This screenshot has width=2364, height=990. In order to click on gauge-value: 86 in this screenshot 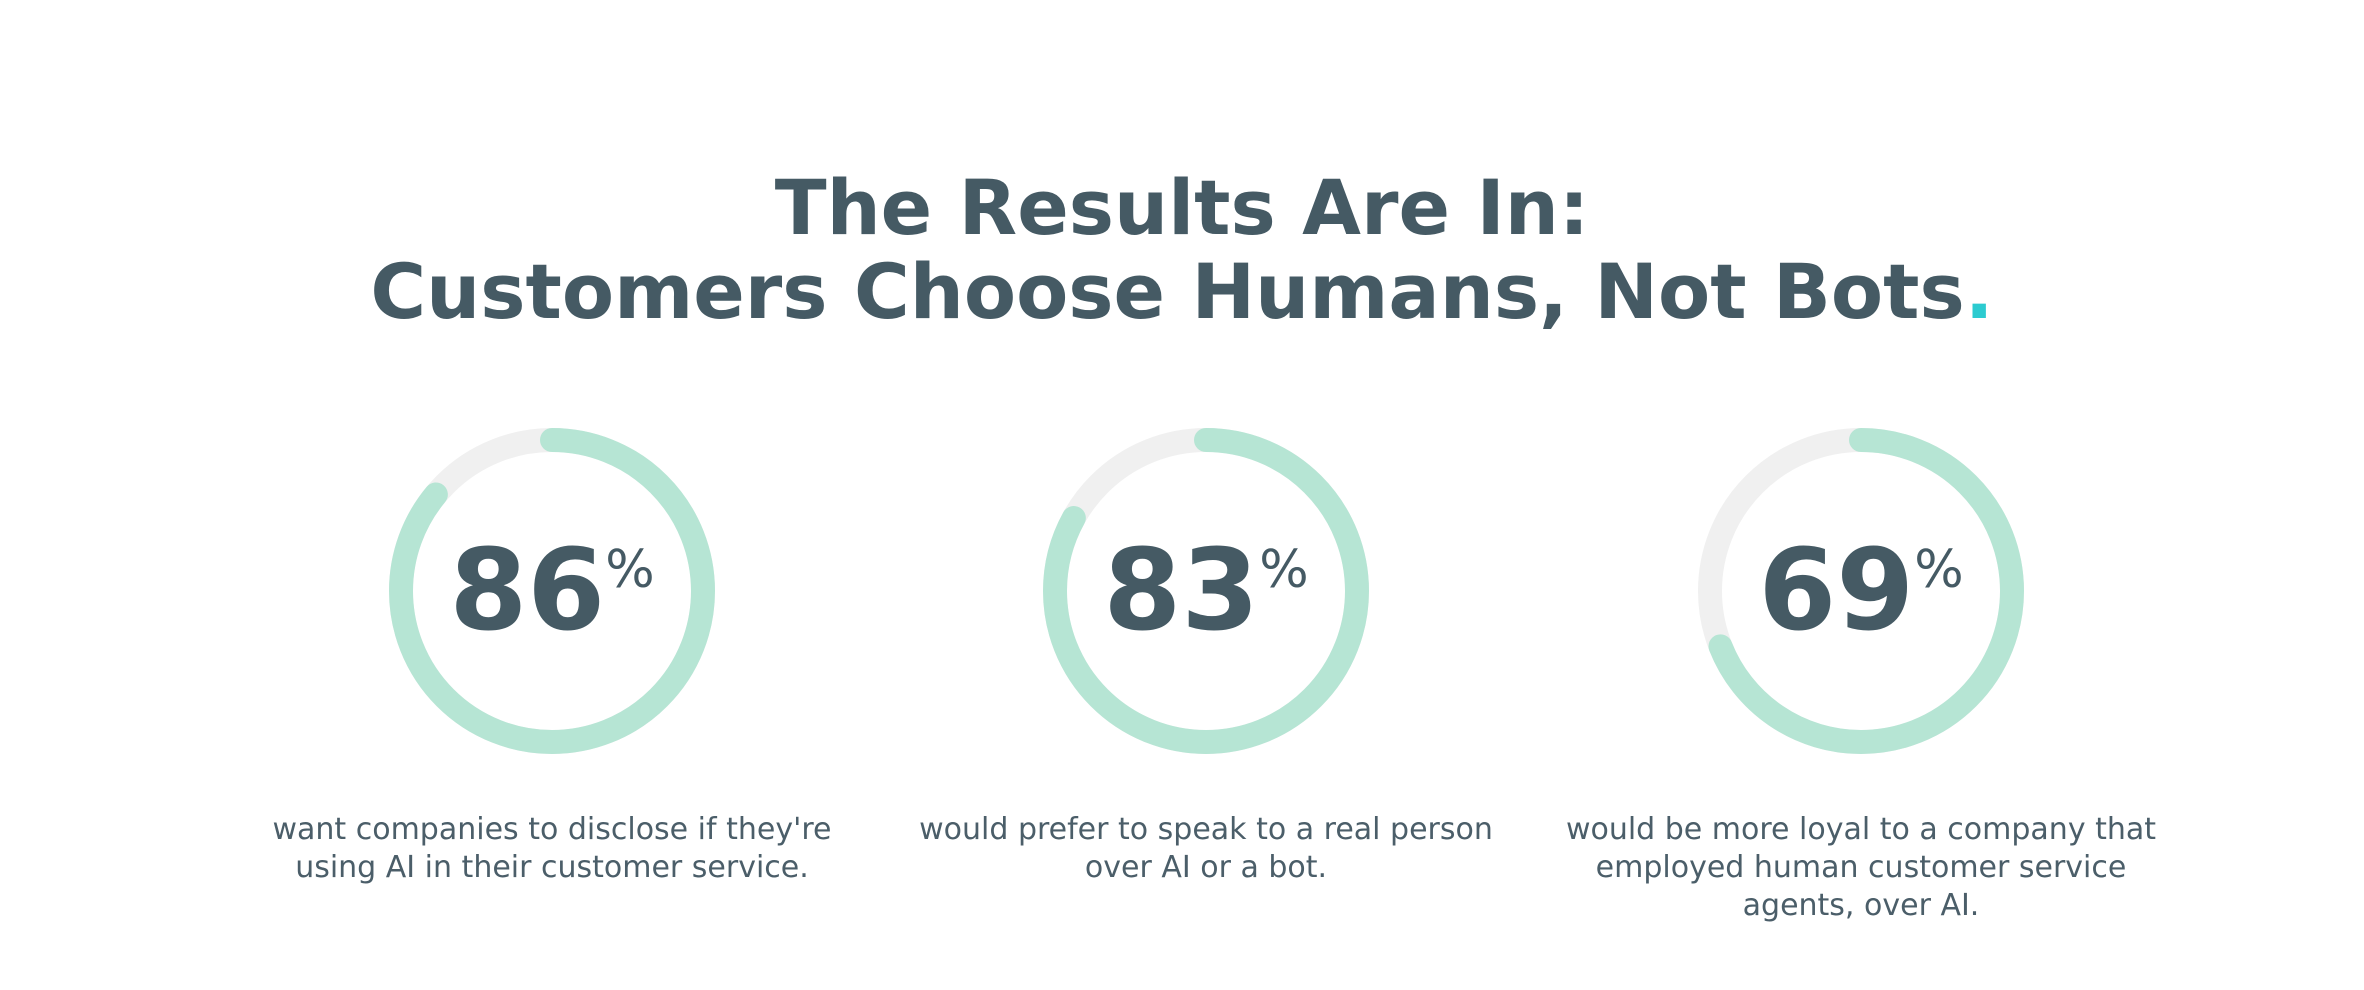, I will do `click(527, 591)`.